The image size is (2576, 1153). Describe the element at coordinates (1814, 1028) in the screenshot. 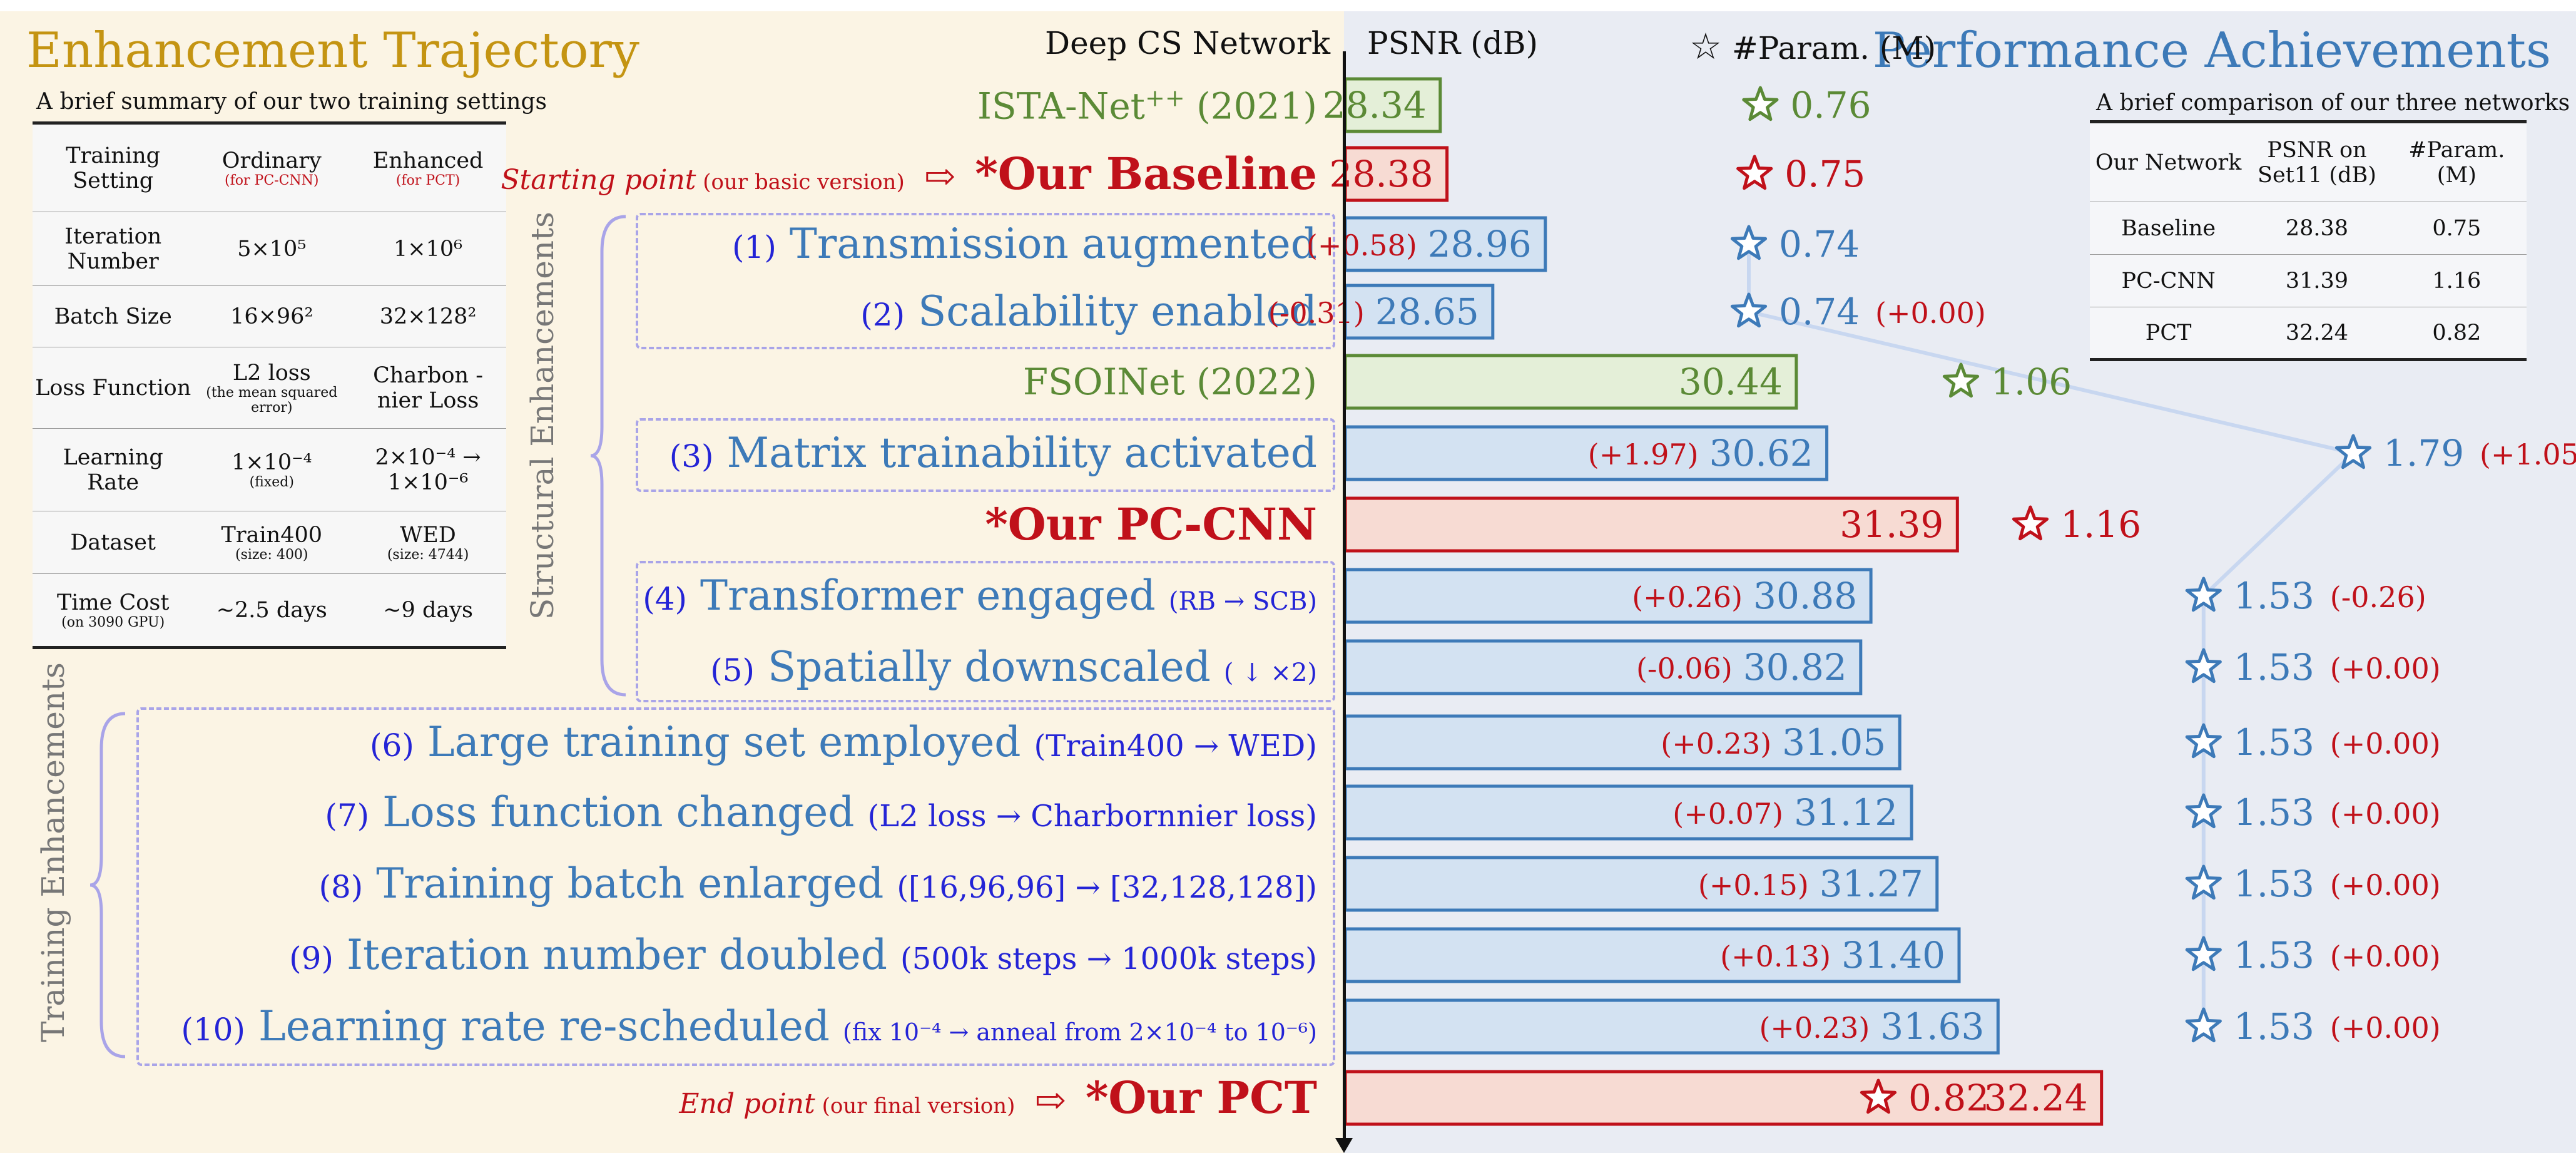

I see `psnr-delta-label: (+0.23)` at that location.